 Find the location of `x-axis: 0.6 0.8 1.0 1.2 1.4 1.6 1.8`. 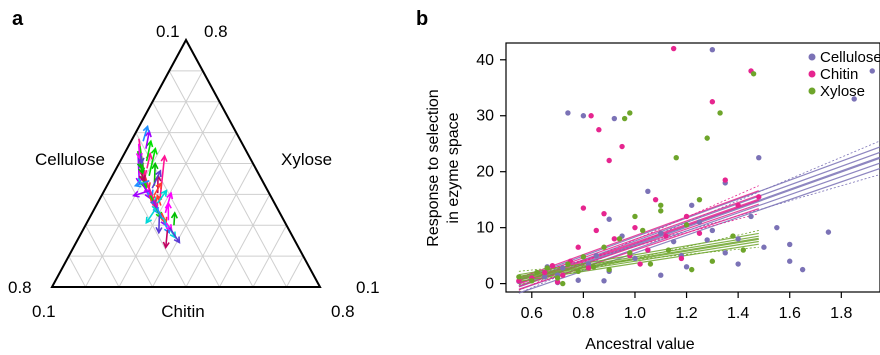

x-axis: 0.6 0.8 1.0 1.2 1.4 1.6 1.8 is located at coordinates (687, 307).